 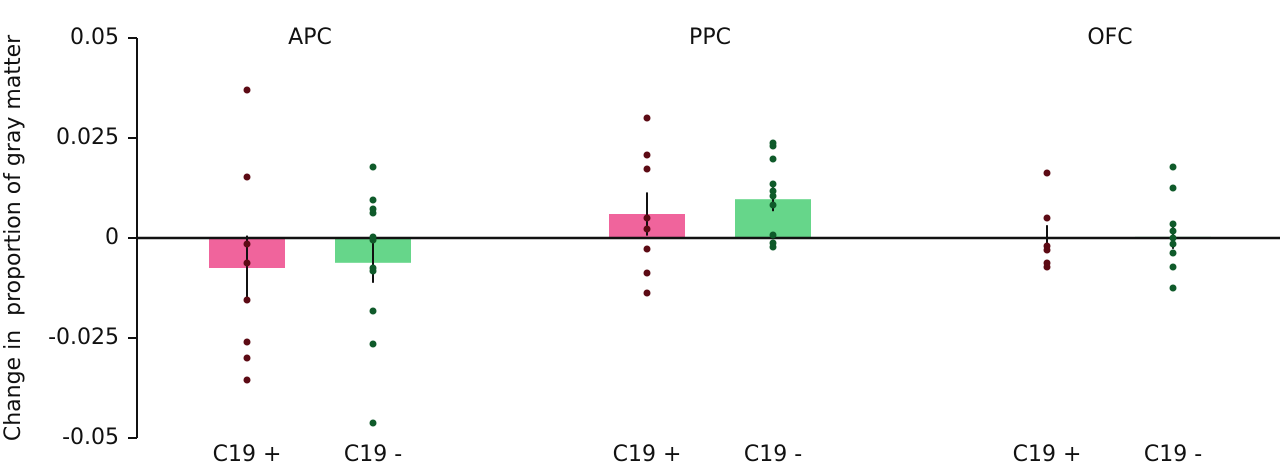 I want to click on y-tick-label: -0.025, so click(x=83, y=337).